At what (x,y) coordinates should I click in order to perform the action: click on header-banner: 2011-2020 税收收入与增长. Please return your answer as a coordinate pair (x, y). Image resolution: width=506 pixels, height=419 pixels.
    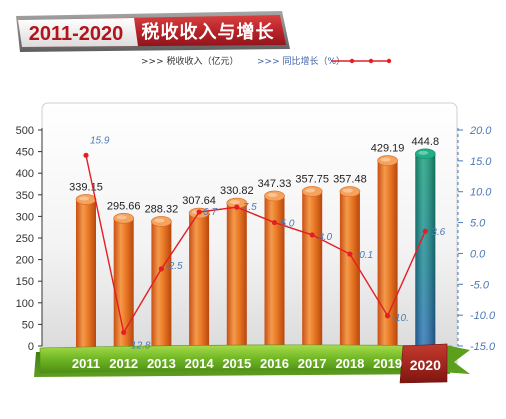
    Looking at the image, I should click on (153, 31).